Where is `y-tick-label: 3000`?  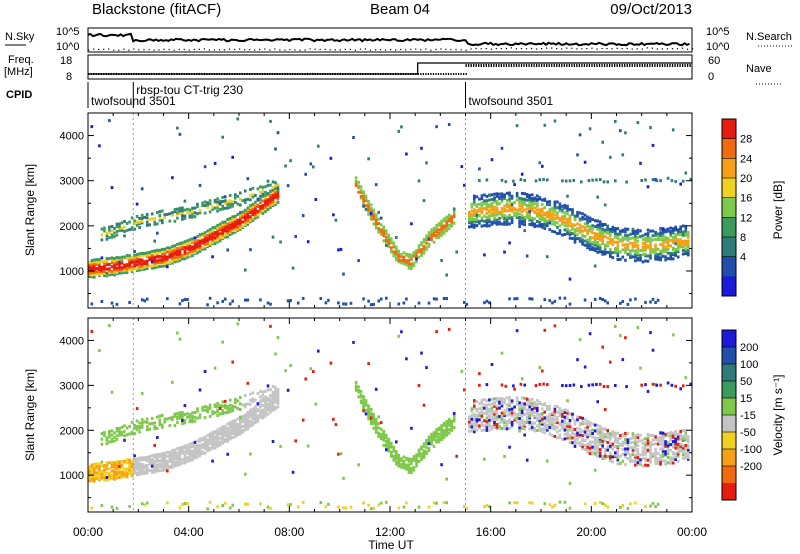 y-tick-label: 3000 is located at coordinates (72, 182).